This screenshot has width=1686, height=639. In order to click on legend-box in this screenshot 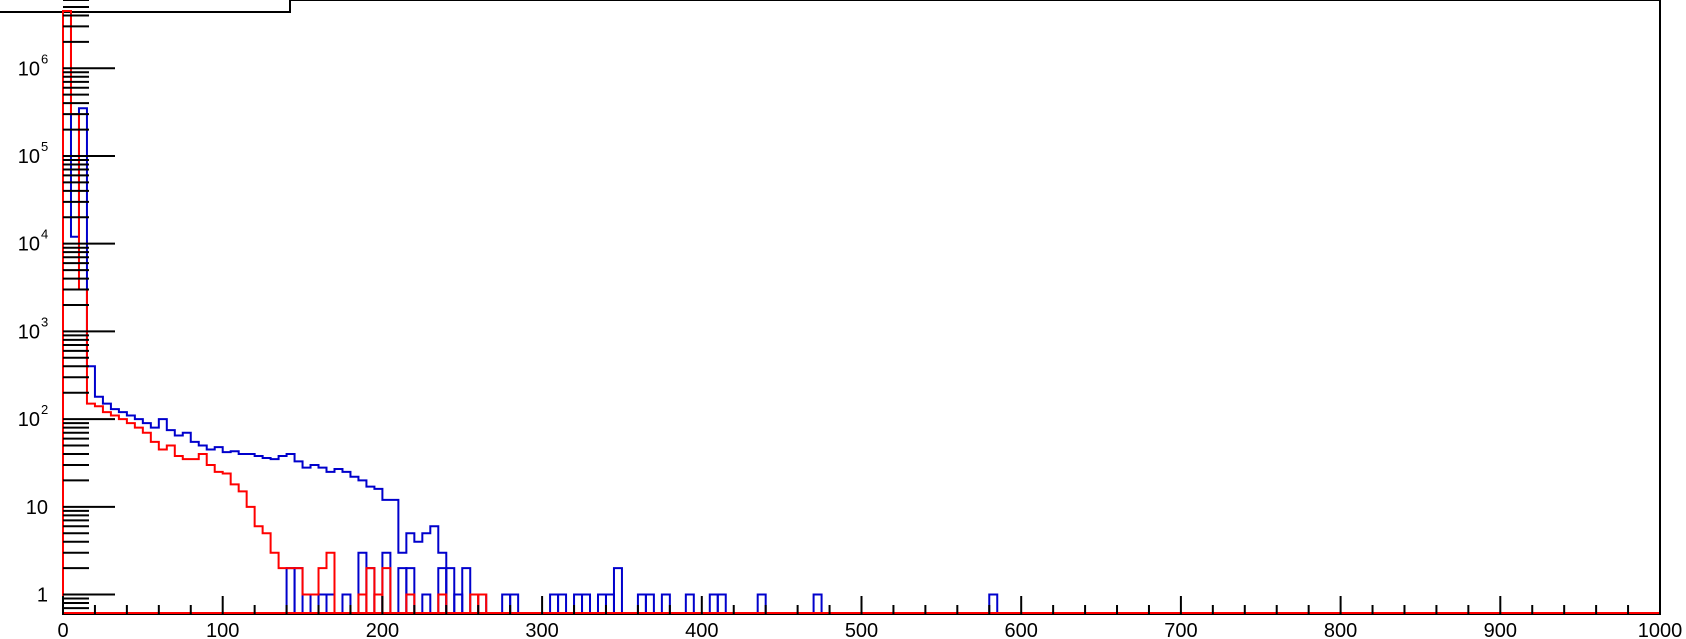, I will do `click(145, 6)`.